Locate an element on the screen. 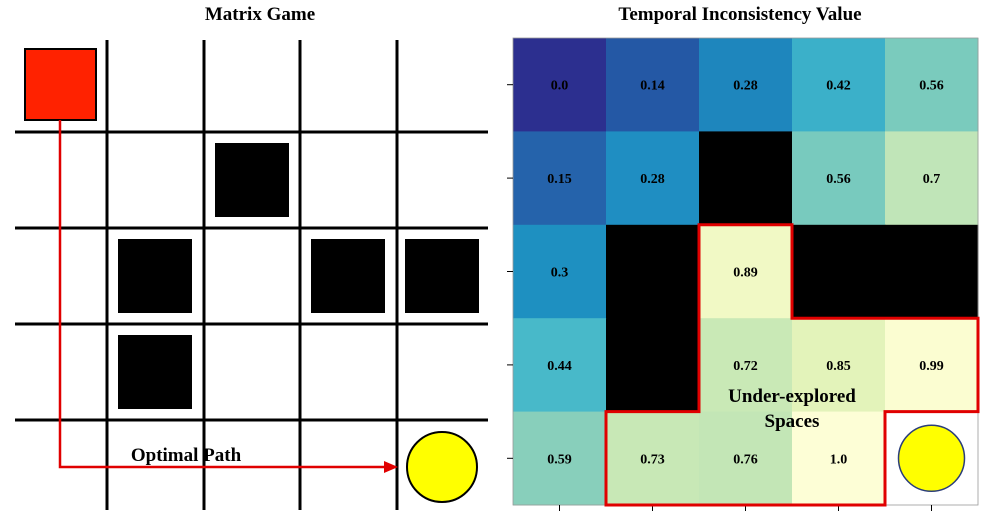 Image resolution: width=995 pixels, height=516 pixels. cell-value-label: 0.15 is located at coordinates (559, 179).